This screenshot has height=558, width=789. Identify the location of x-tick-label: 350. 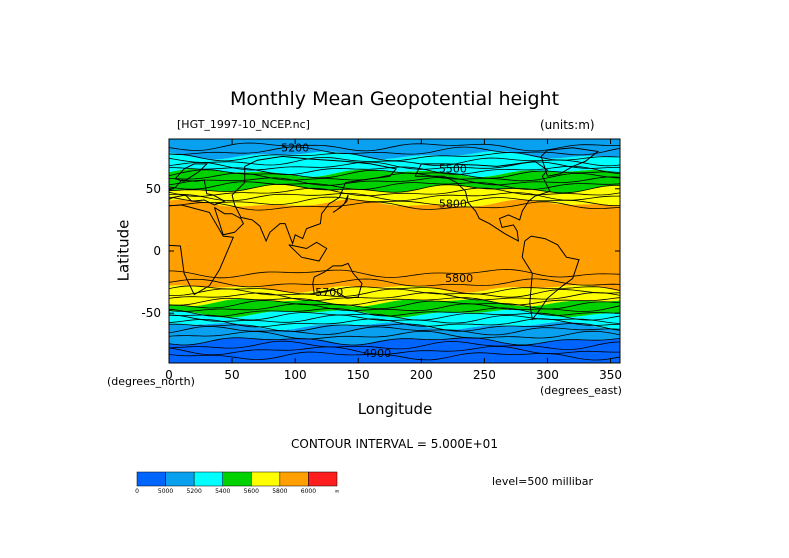
(610, 375).